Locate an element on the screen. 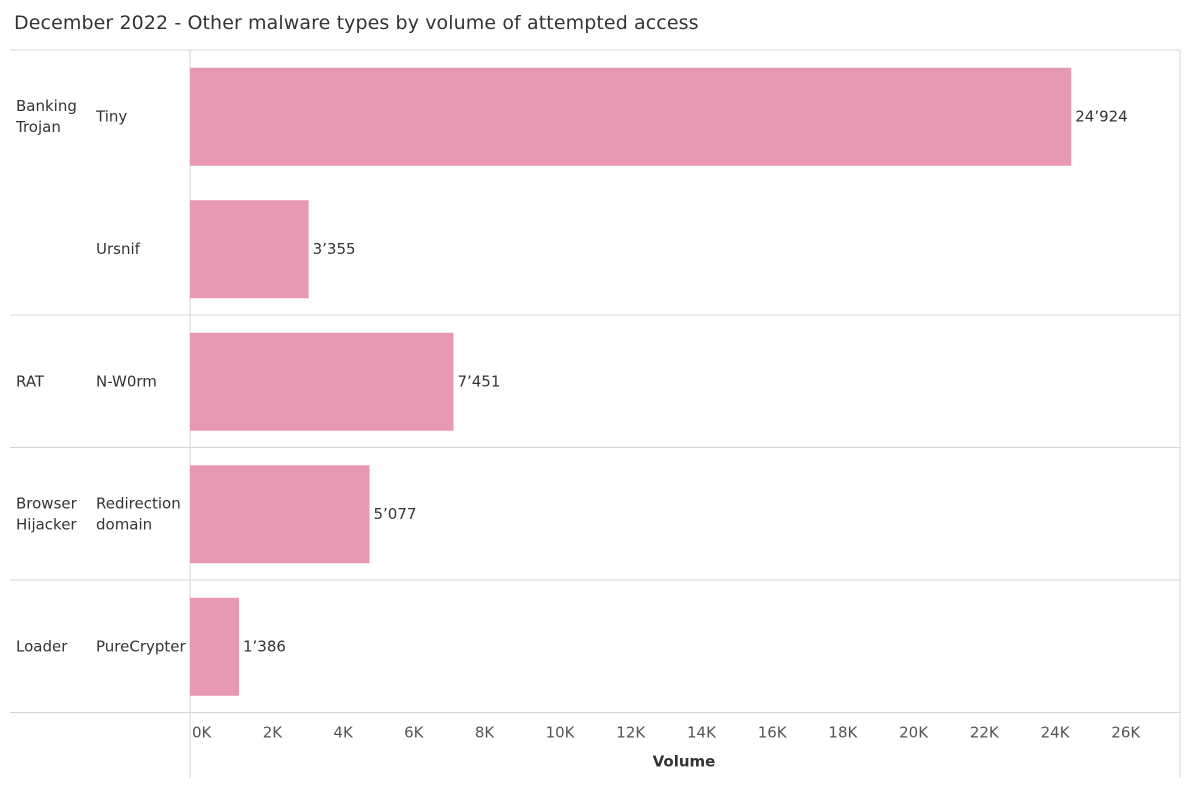  x-tick-label: 16K is located at coordinates (773, 733).